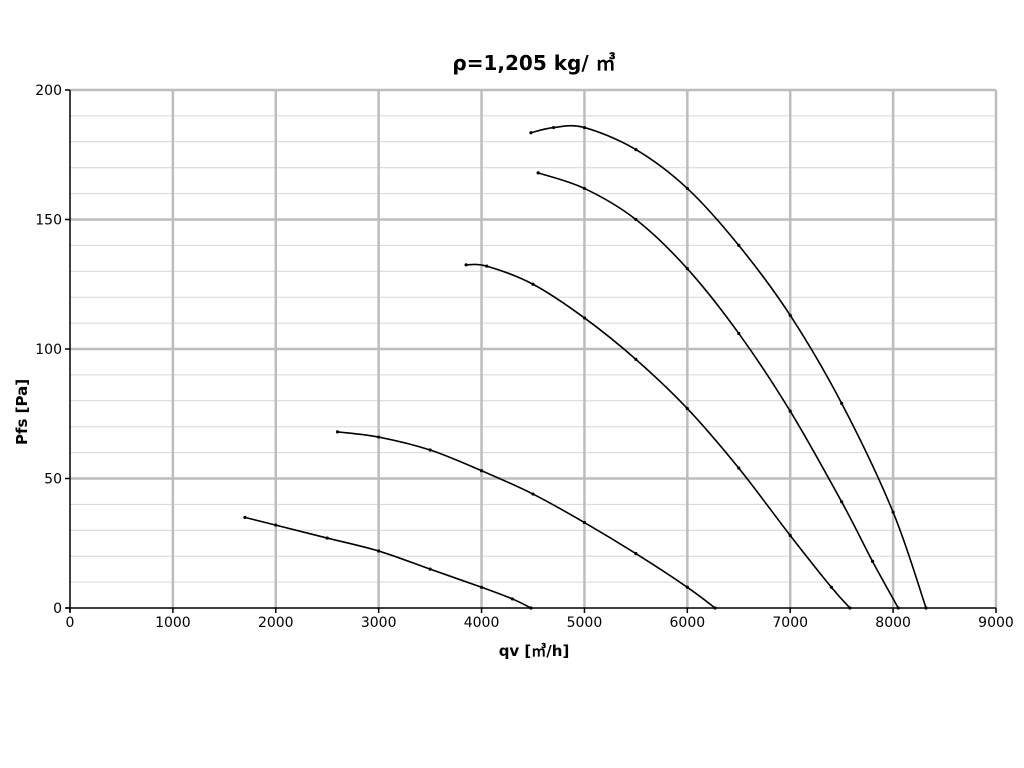  Describe the element at coordinates (57, 609) in the screenshot. I see `y-tick-label: 0` at that location.